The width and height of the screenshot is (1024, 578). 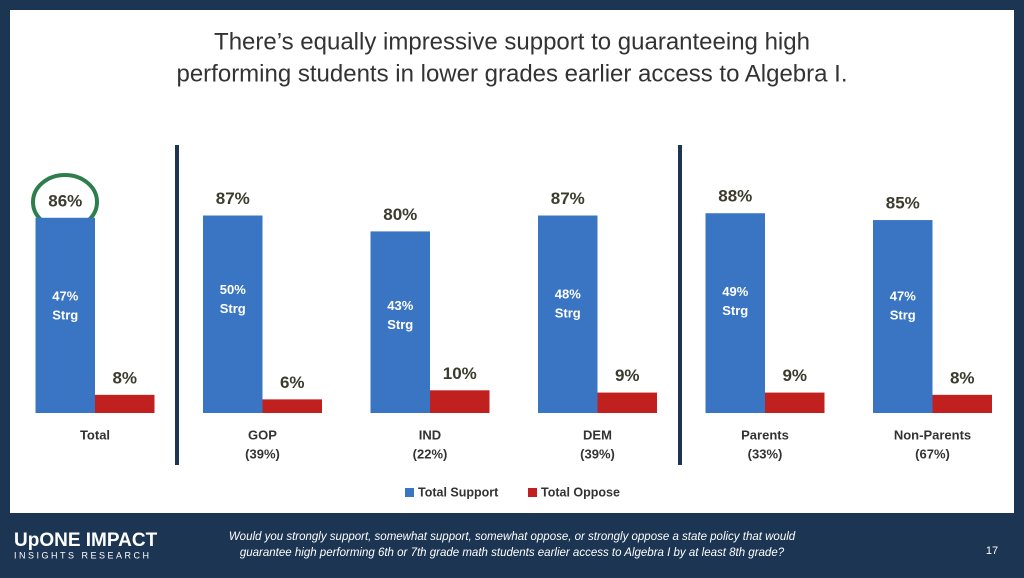 What do you see at coordinates (580, 492) in the screenshot?
I see `legend-label: Total Oppose` at bounding box center [580, 492].